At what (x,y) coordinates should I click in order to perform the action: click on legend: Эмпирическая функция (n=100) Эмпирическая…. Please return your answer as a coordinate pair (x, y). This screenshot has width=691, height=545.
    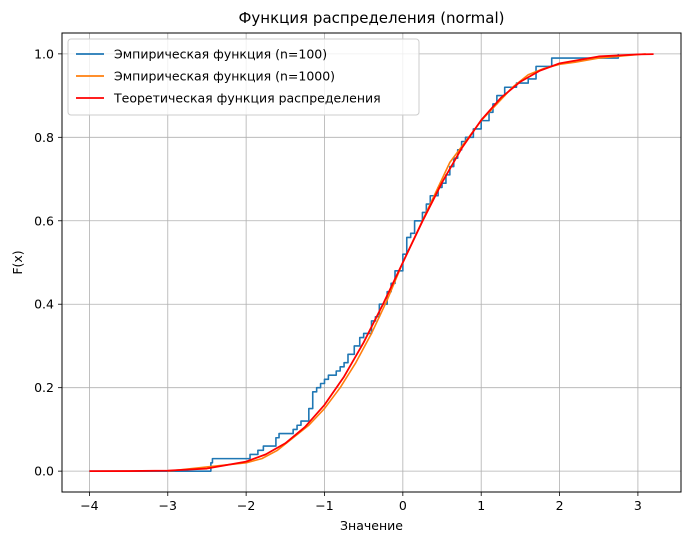
    Looking at the image, I should click on (243, 77).